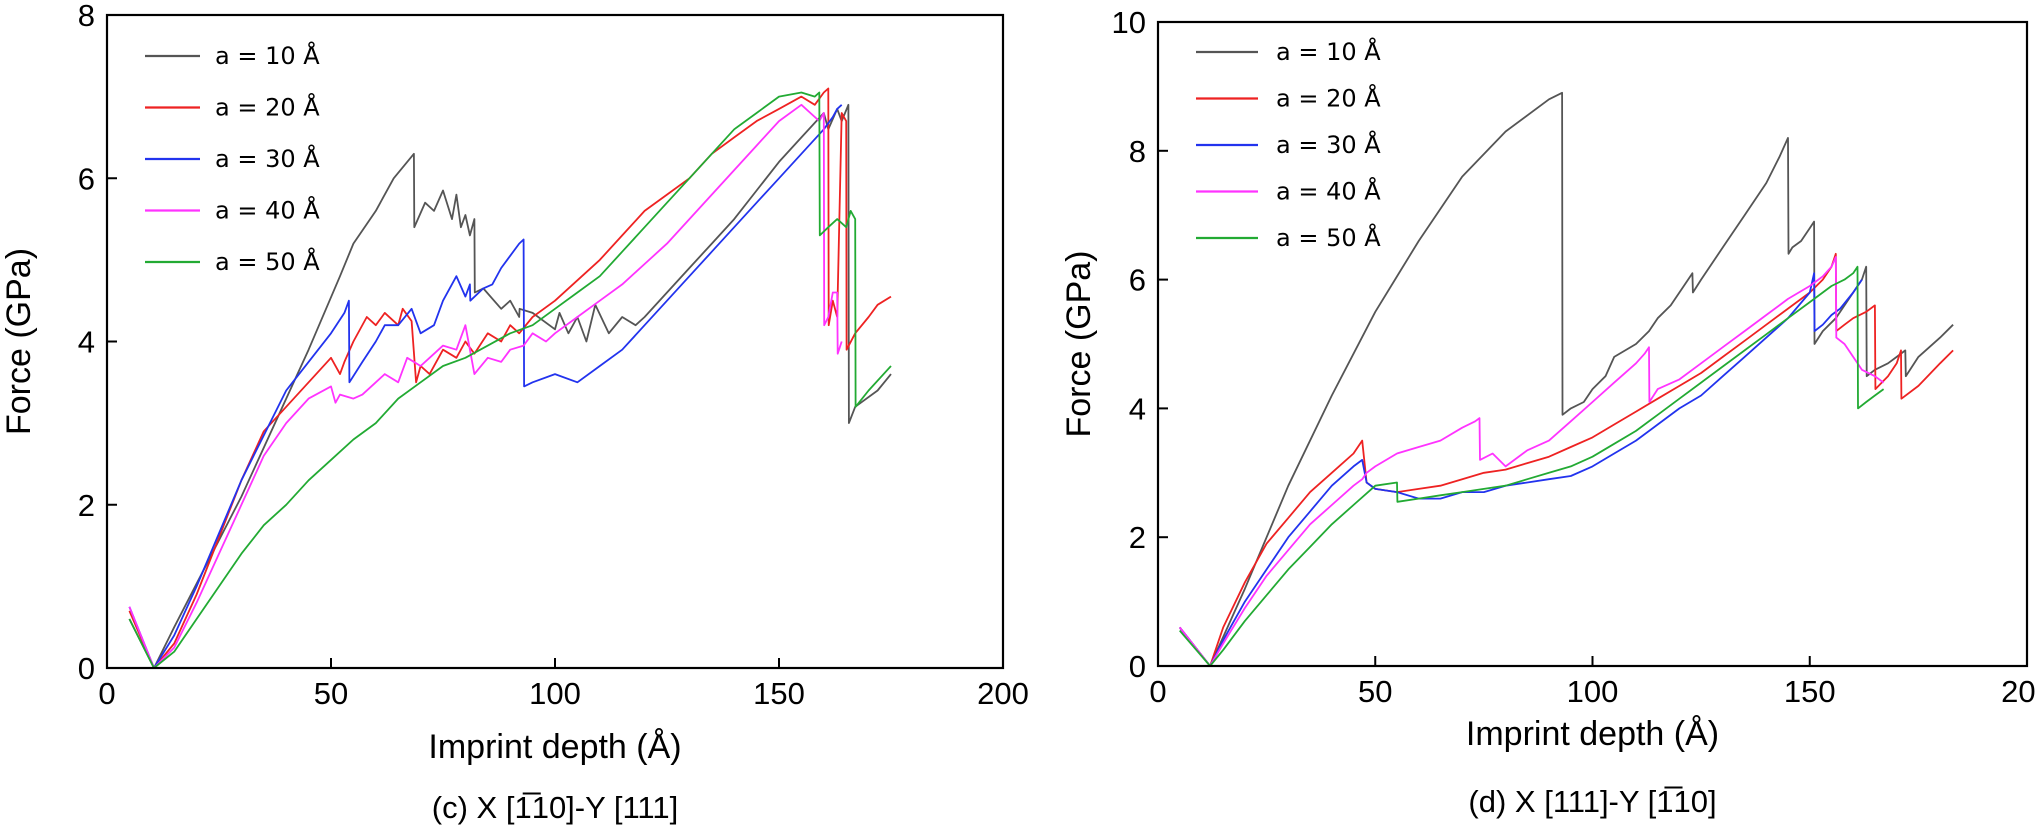  Describe the element at coordinates (1592, 801) in the screenshot. I see `panel-caption: (d) X [111]-Y [1̅10]` at that location.